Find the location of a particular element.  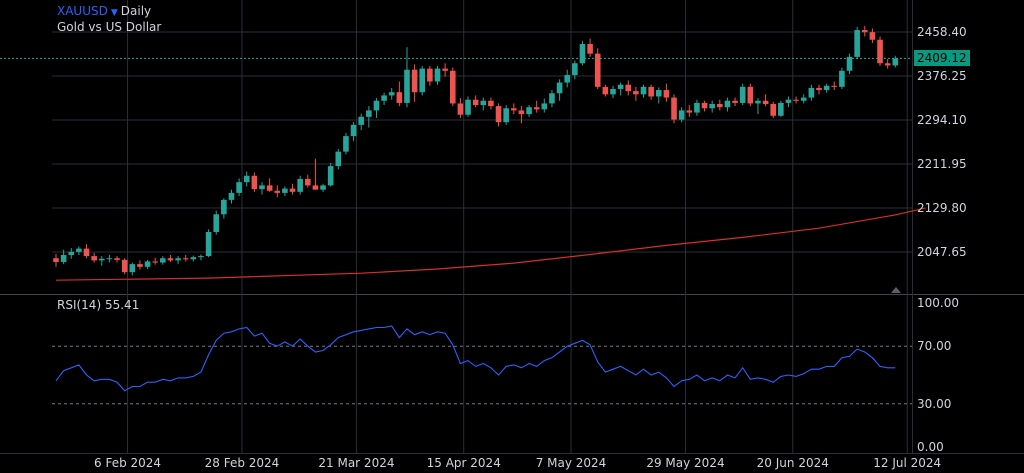

chevron-down-icon: ▼ is located at coordinates (114, 13).